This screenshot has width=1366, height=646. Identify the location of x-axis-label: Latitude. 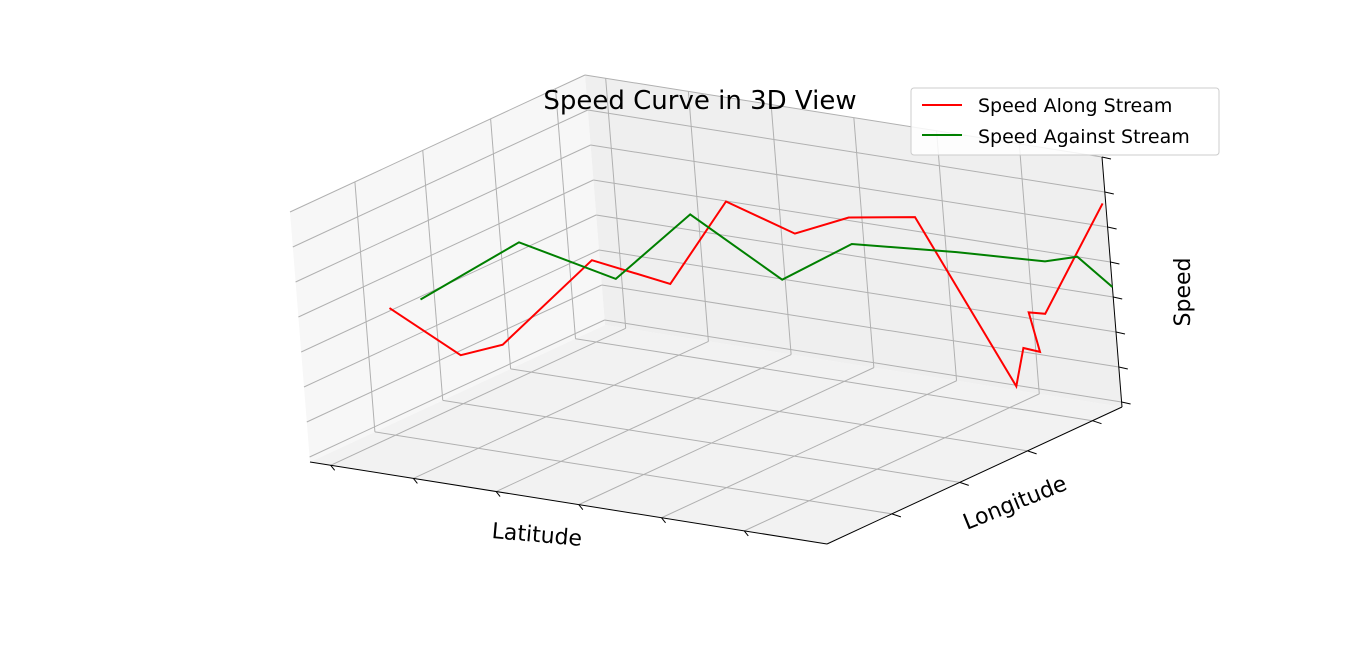
(537, 535).